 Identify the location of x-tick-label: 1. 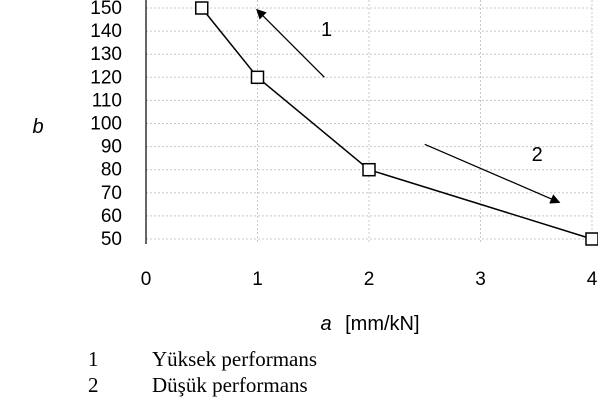
(257, 279).